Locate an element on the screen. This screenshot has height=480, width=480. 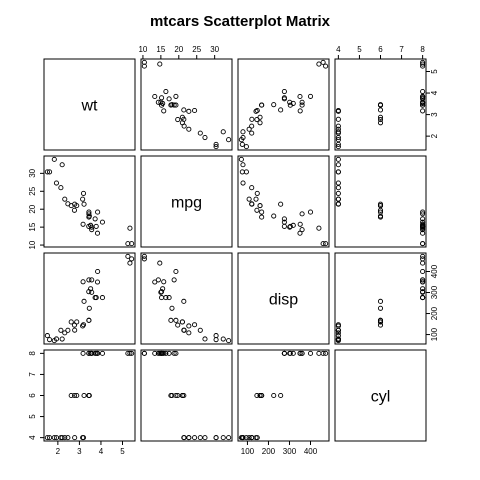
panel-mpg-cyl is located at coordinates (380, 201).